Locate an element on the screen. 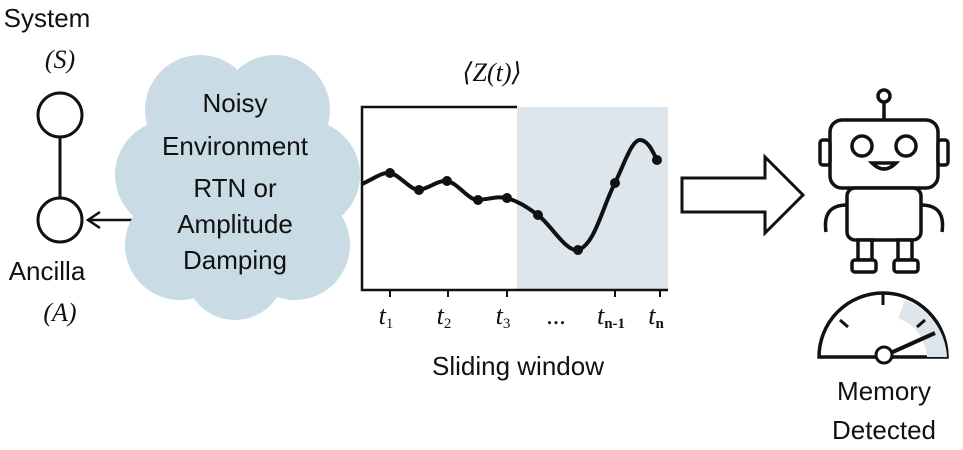 The image size is (963, 450). env-line: Damping is located at coordinates (235, 260).